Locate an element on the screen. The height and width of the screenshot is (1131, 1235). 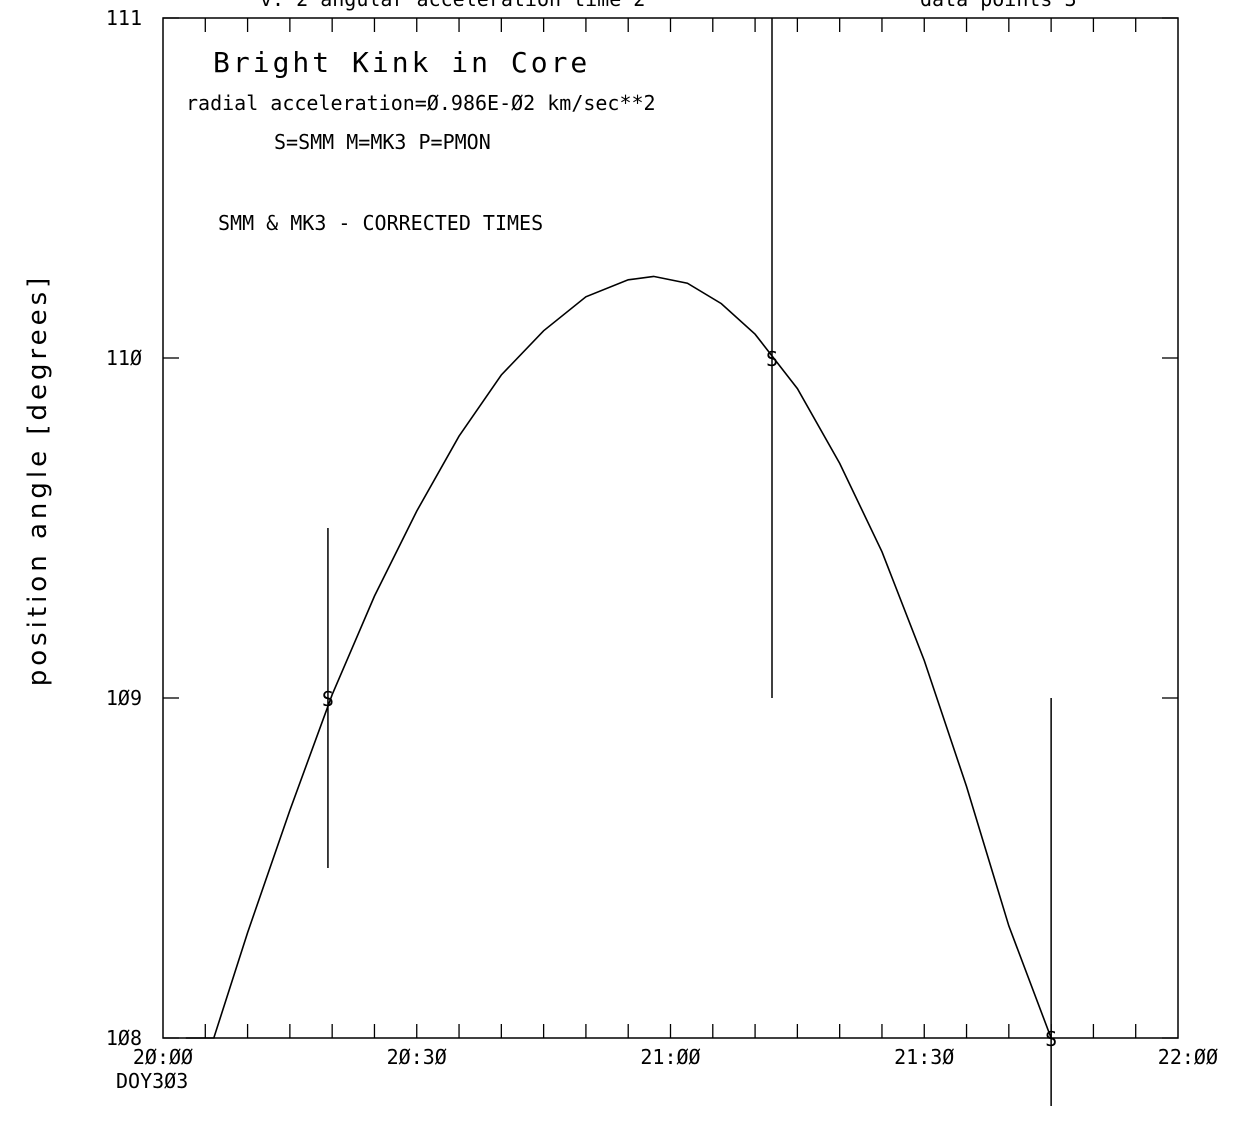
x-tick-label: 22:ØØ is located at coordinates (1188, 1057).